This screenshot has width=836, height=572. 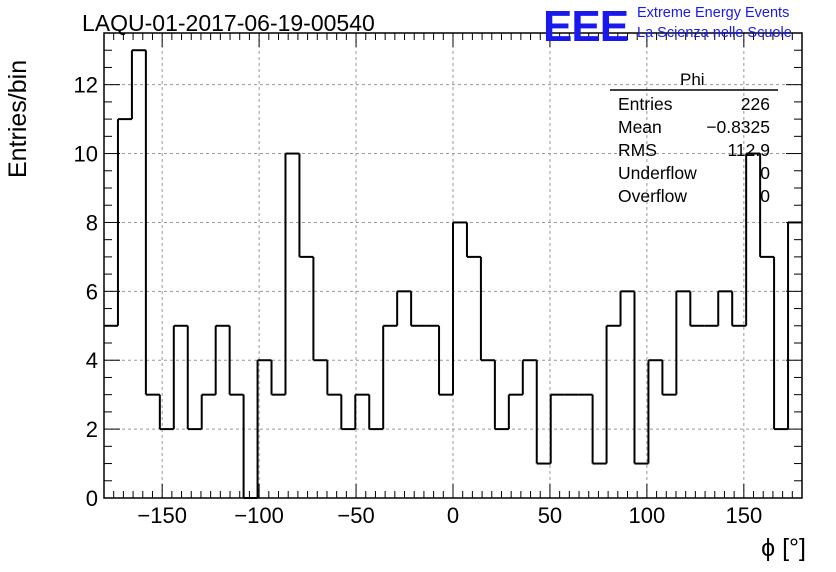 What do you see at coordinates (749, 150) in the screenshot?
I see `stats-value: 112.9` at bounding box center [749, 150].